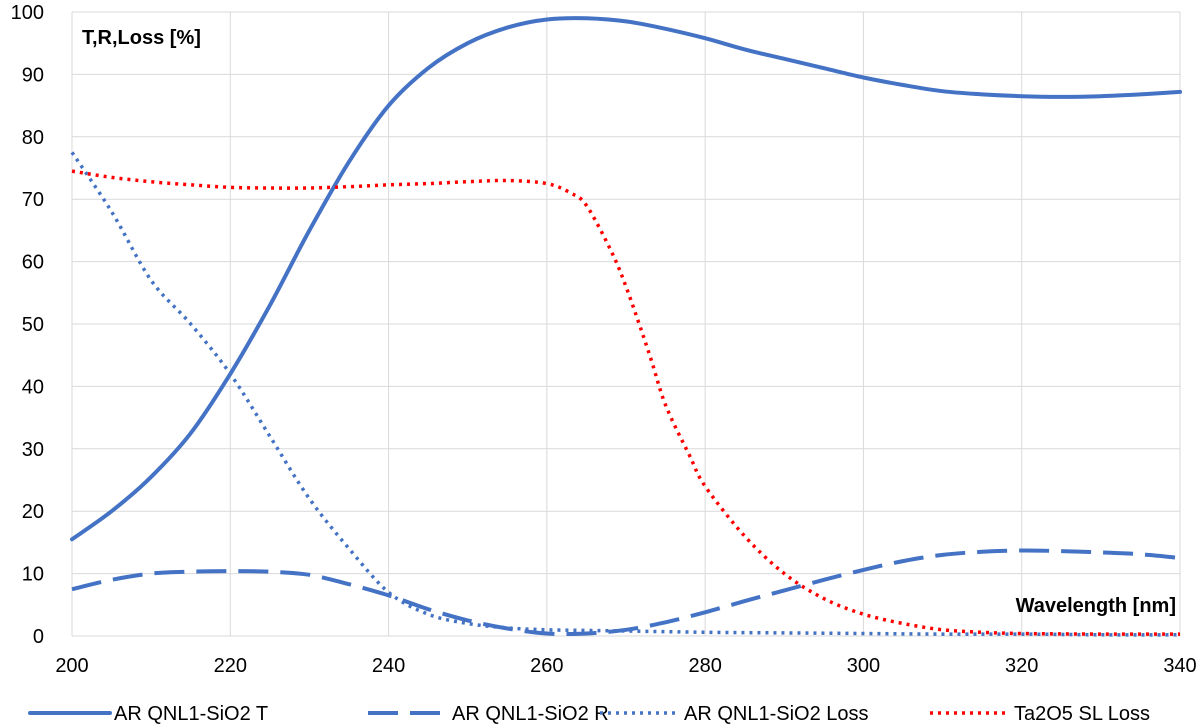 This screenshot has height=727, width=1200. What do you see at coordinates (230, 666) in the screenshot?
I see `x-tick-label: 220` at bounding box center [230, 666].